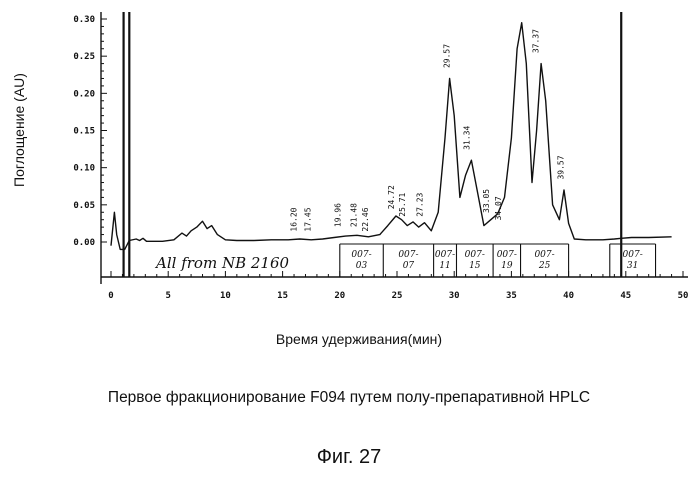 Image resolution: width=698 pixels, height=500 pixels. I want to click on y-tick-label: 0.10, so click(84, 169).